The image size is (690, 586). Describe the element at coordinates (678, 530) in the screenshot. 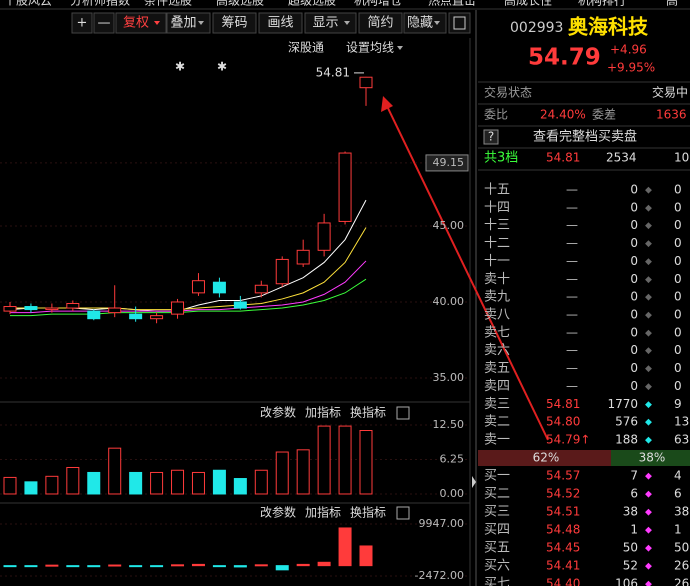

I see `level-extra: 1` at that location.